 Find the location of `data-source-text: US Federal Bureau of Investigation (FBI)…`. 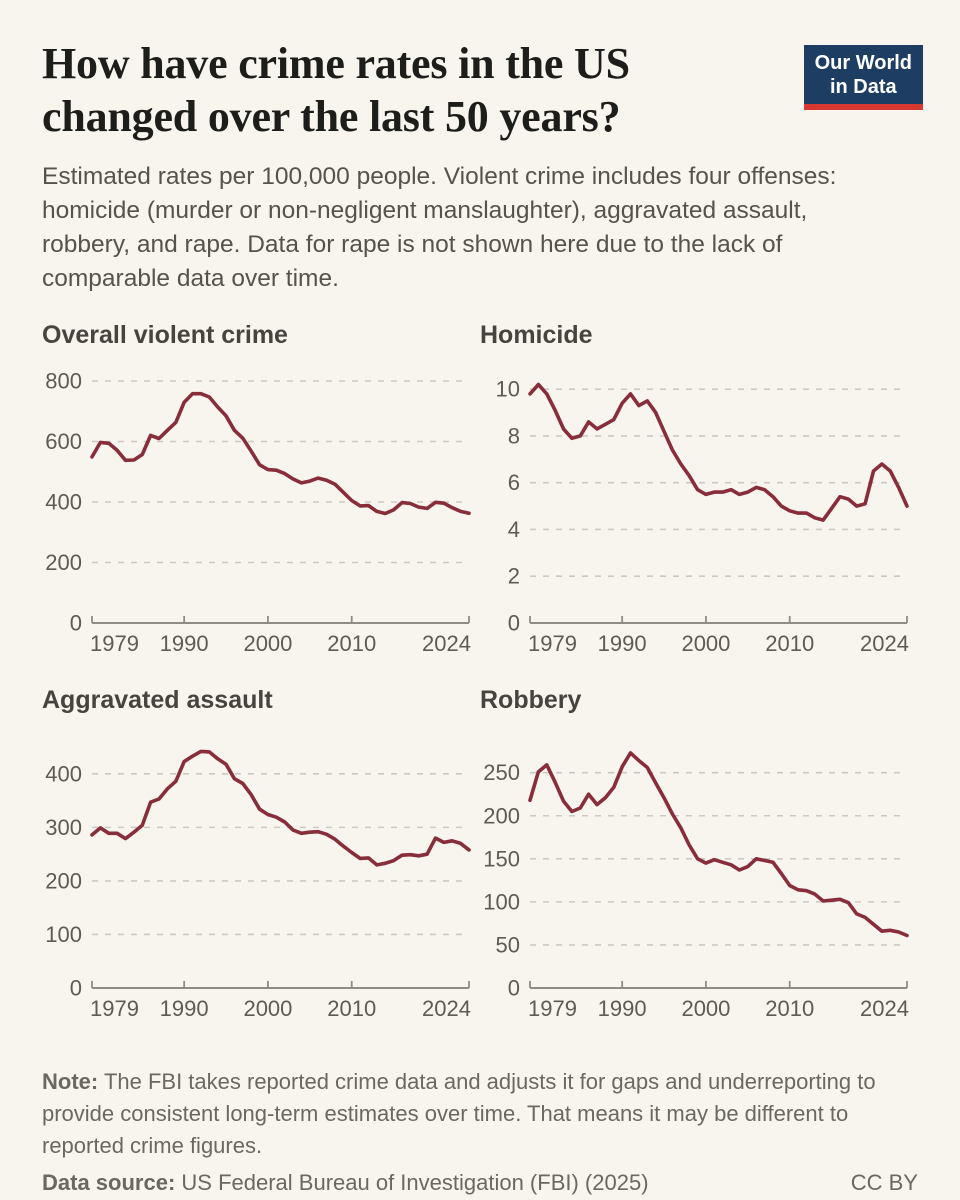

data-source-text: US Federal Bureau of Investigation (FBI)… is located at coordinates (415, 1182).